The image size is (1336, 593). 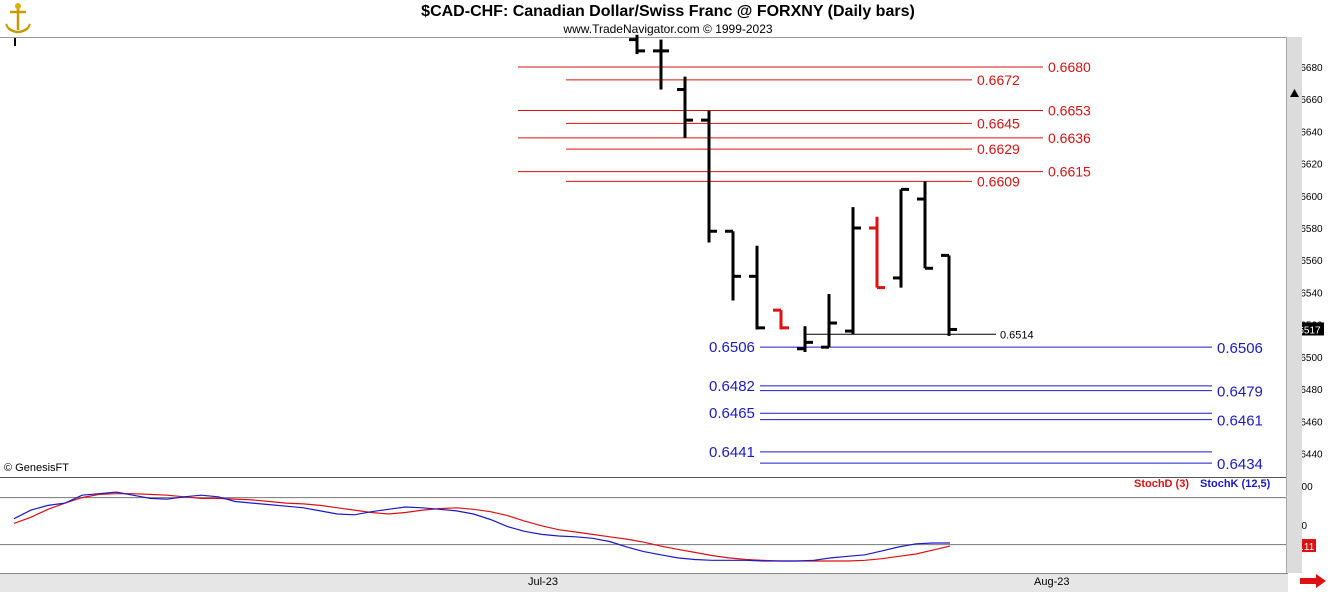 What do you see at coordinates (543, 582) in the screenshot?
I see `time-label-jul: Jul-23` at bounding box center [543, 582].